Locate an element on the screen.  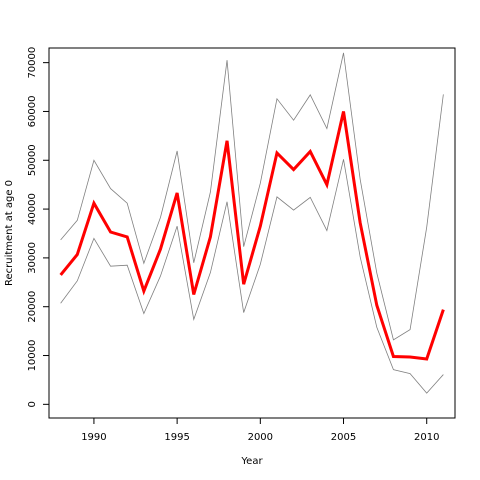
y-tick-label: 50000 is located at coordinates (32, 160).